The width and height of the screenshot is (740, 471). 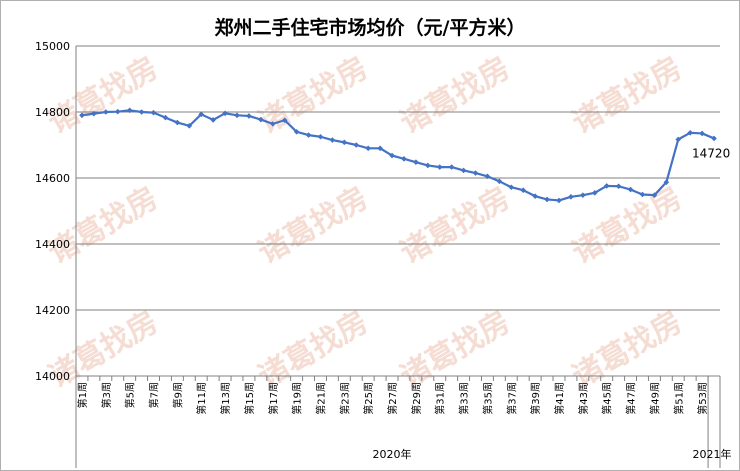 I want to click on x-tick-label: 第11周, so click(x=201, y=398).